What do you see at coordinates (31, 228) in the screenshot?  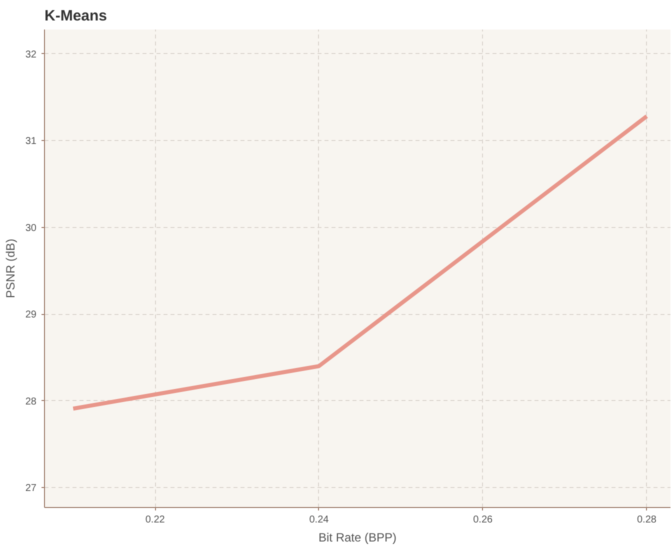 I see `y-tick-label: 30` at bounding box center [31, 228].